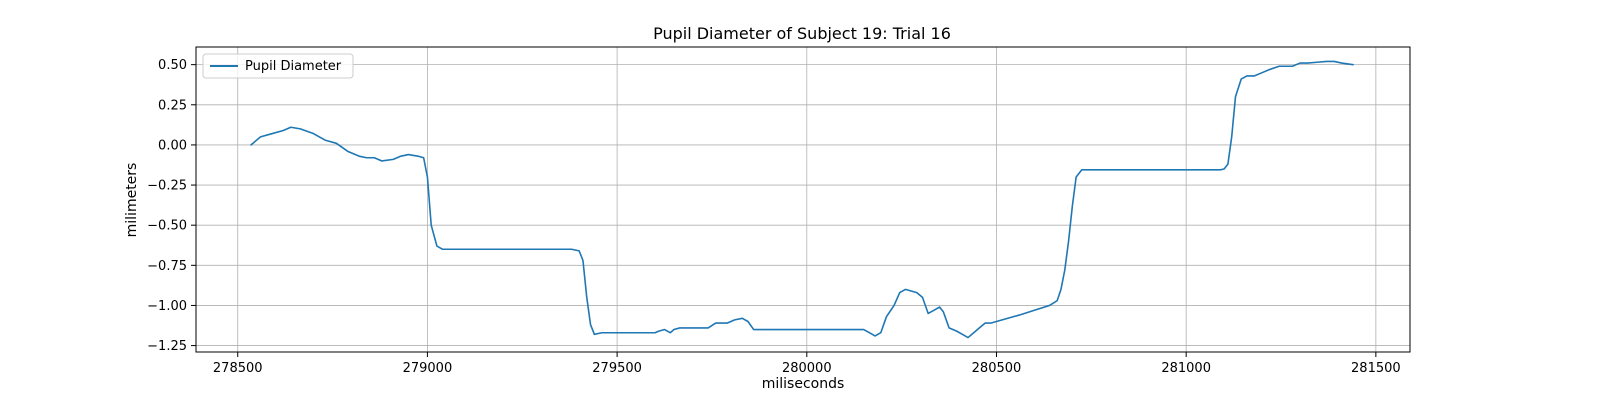 This screenshot has height=405, width=1600. What do you see at coordinates (802, 33) in the screenshot?
I see `chart-title: Pupil Diameter of Subject 19: Trial 16` at bounding box center [802, 33].